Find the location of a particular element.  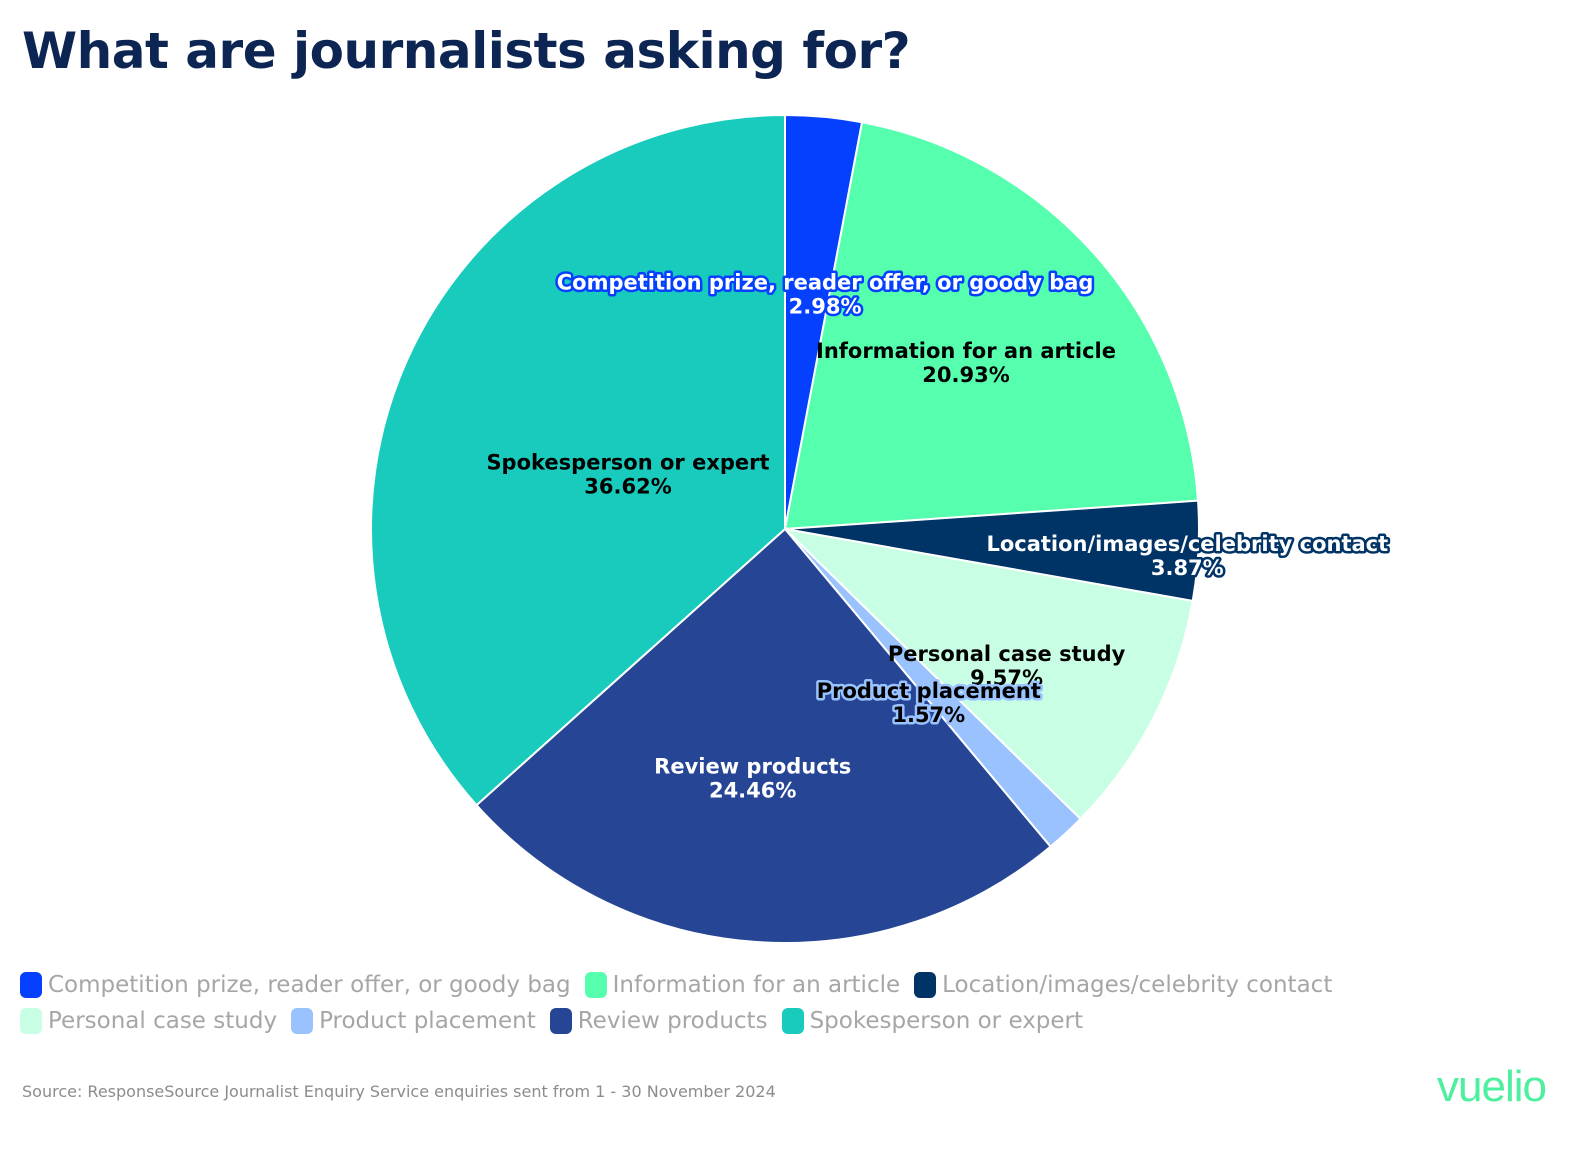

slice-value-6: 36.62% is located at coordinates (627, 487).